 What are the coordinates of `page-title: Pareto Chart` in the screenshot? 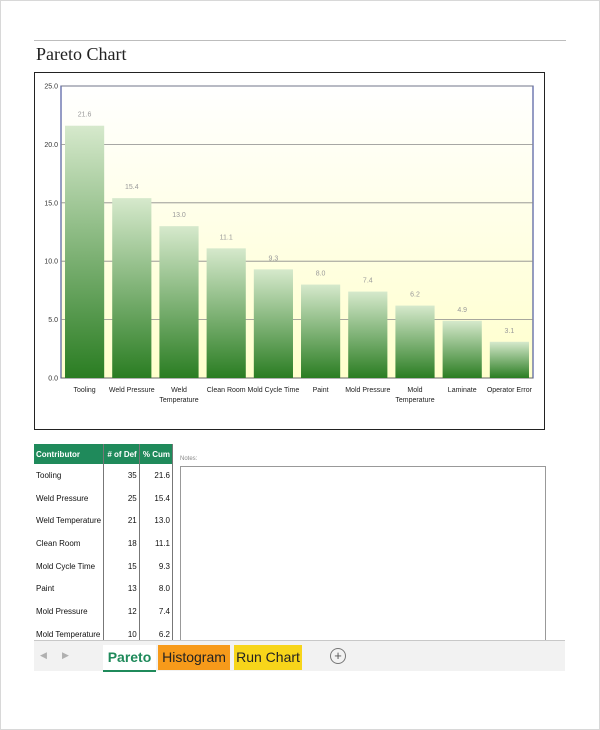 It's located at (81, 54).